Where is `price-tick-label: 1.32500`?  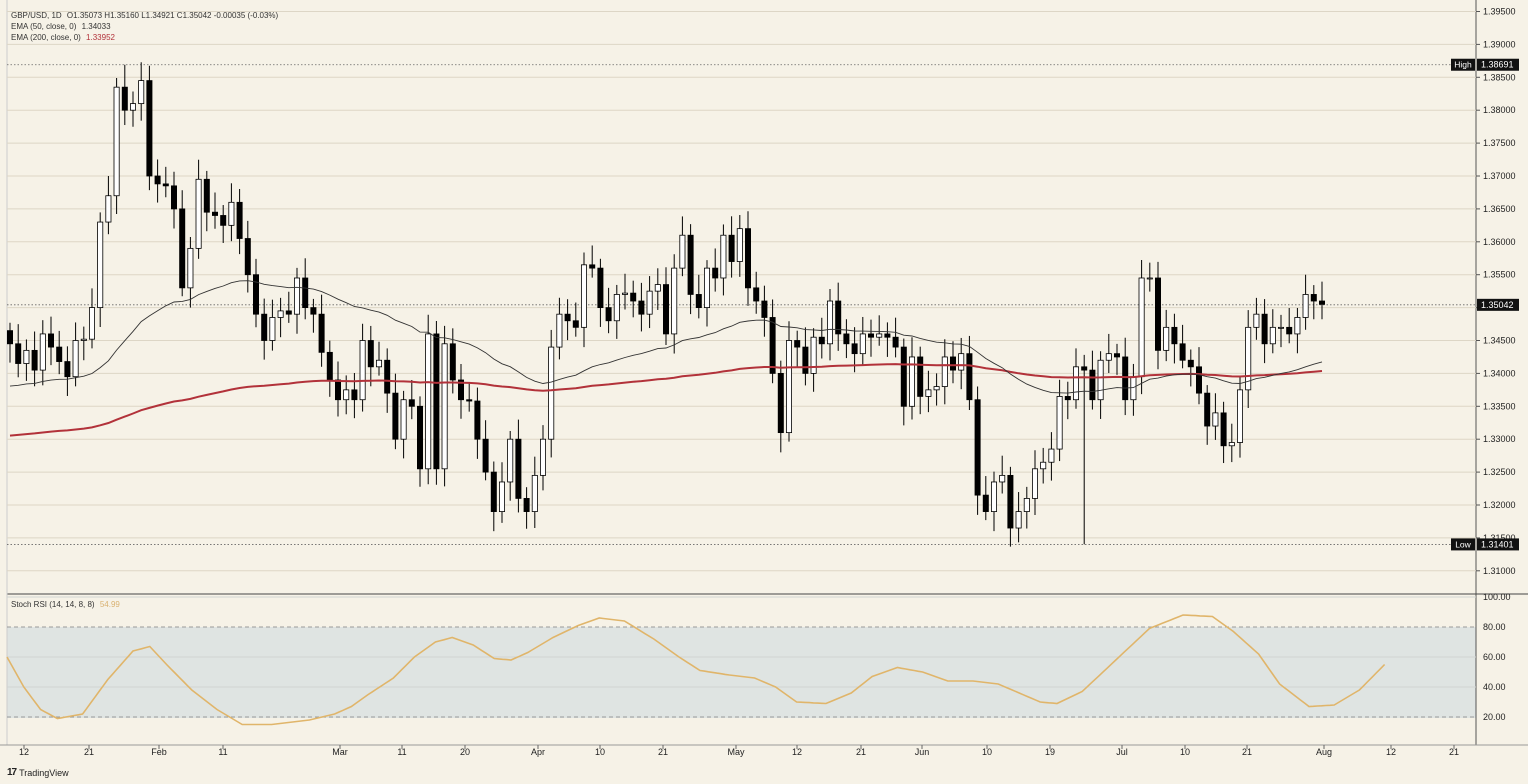
price-tick-label: 1.32500 is located at coordinates (1499, 472).